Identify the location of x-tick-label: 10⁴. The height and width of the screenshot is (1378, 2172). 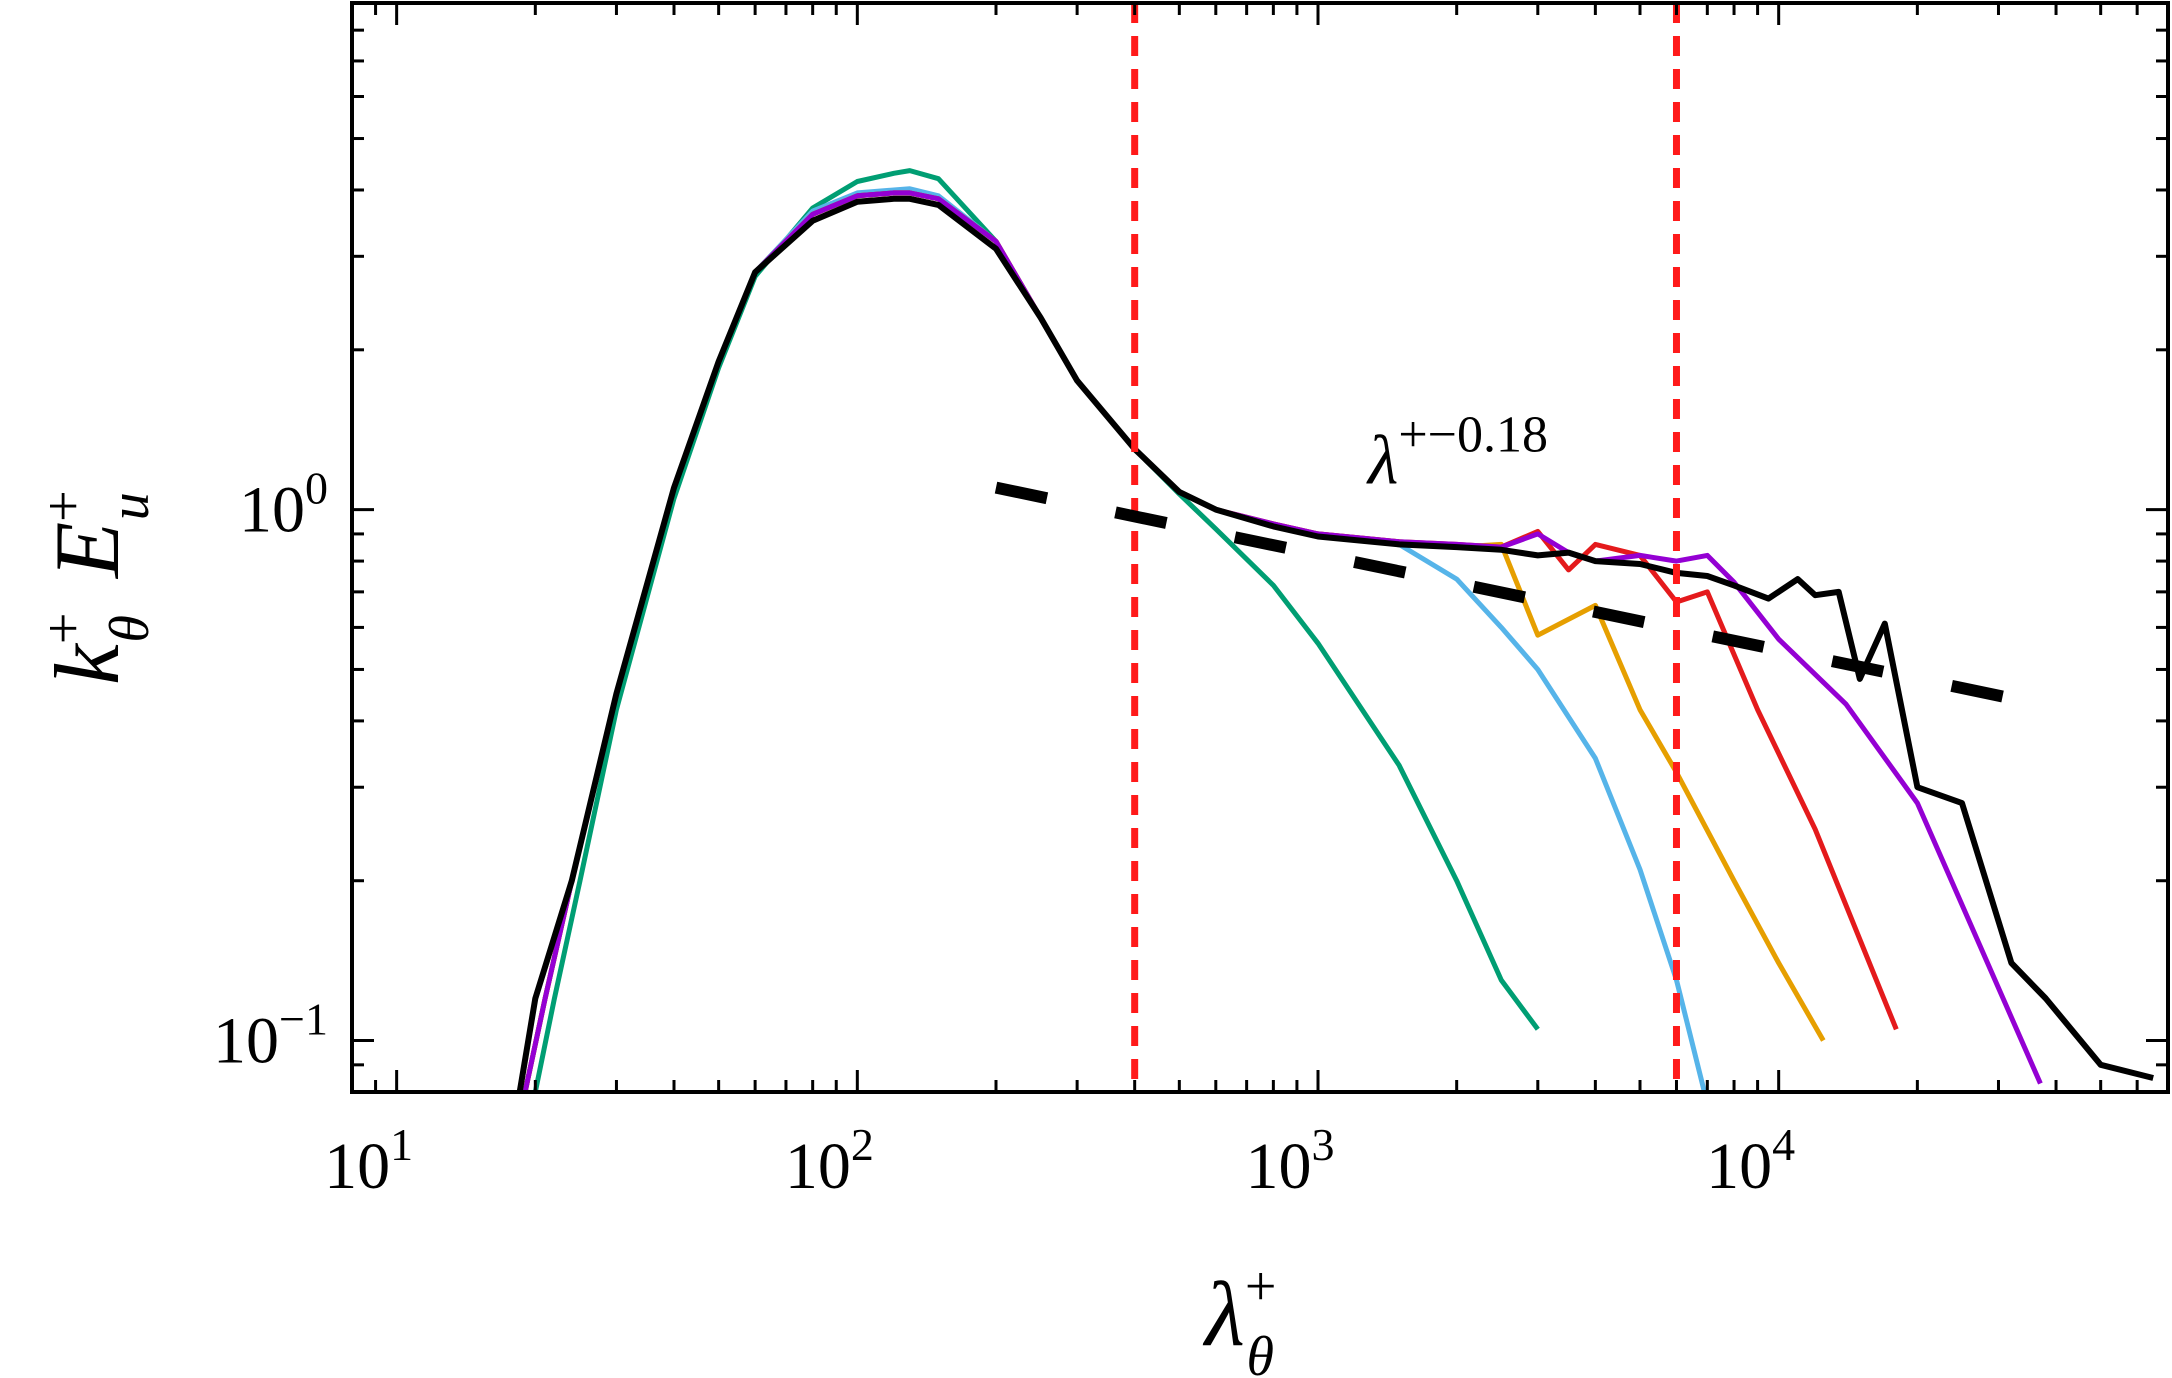
(1750, 1161).